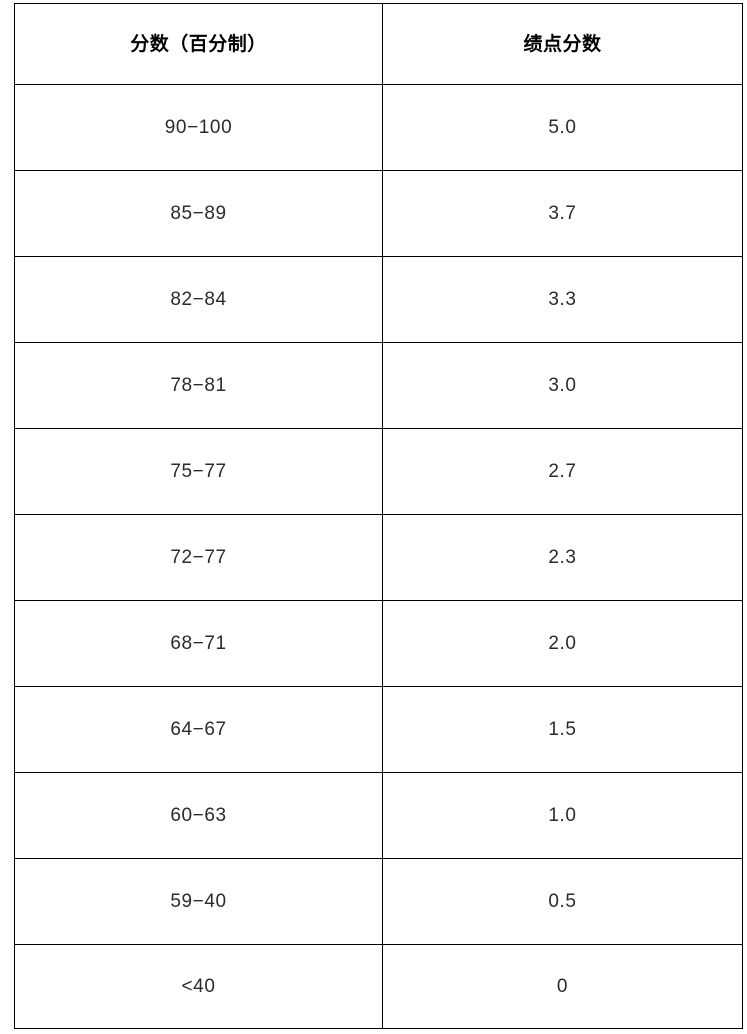  I want to click on cell-score-value: 68−71, so click(198, 643).